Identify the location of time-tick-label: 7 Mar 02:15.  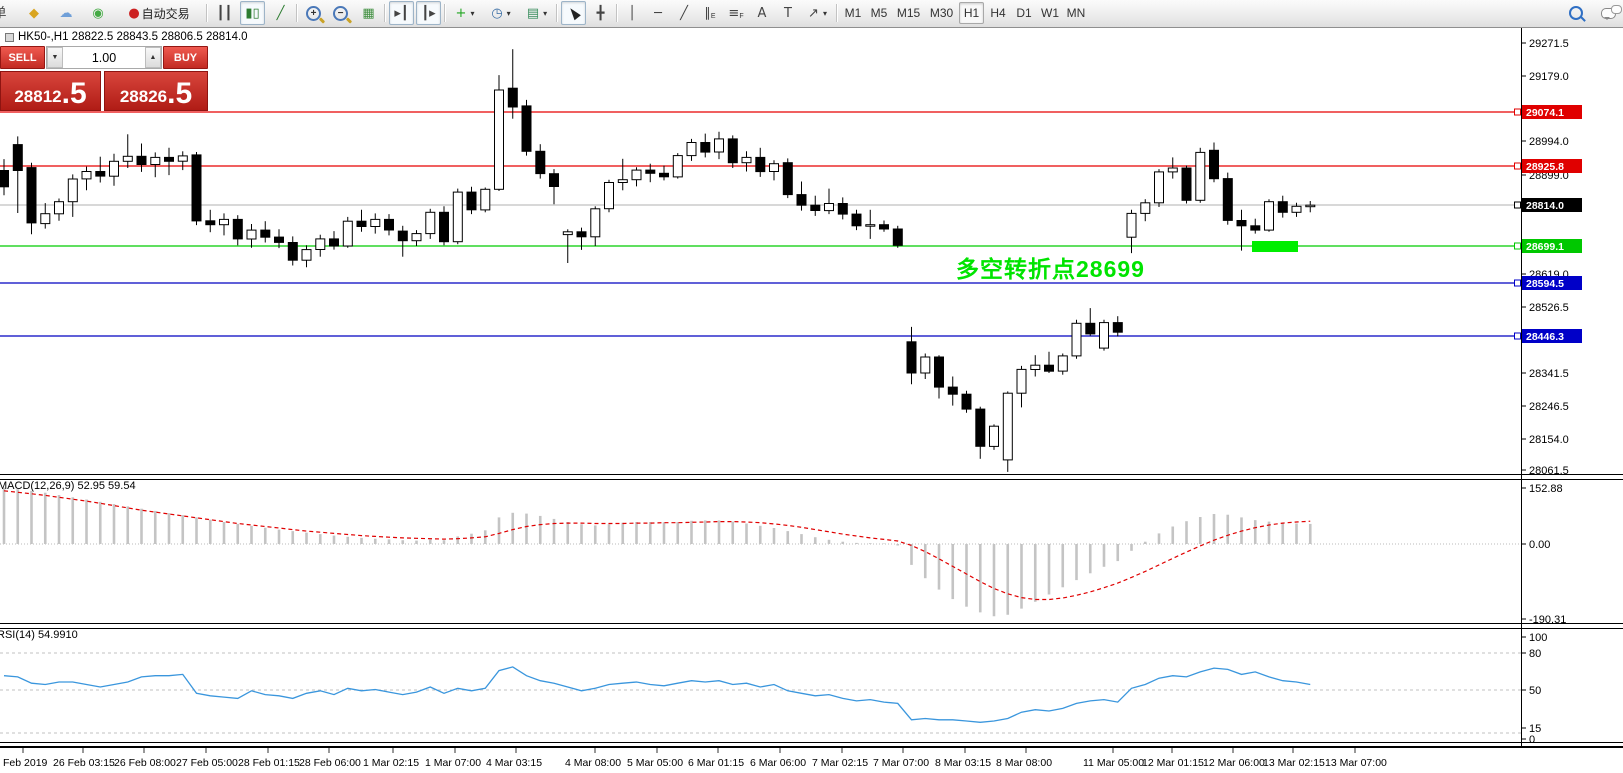
(840, 763).